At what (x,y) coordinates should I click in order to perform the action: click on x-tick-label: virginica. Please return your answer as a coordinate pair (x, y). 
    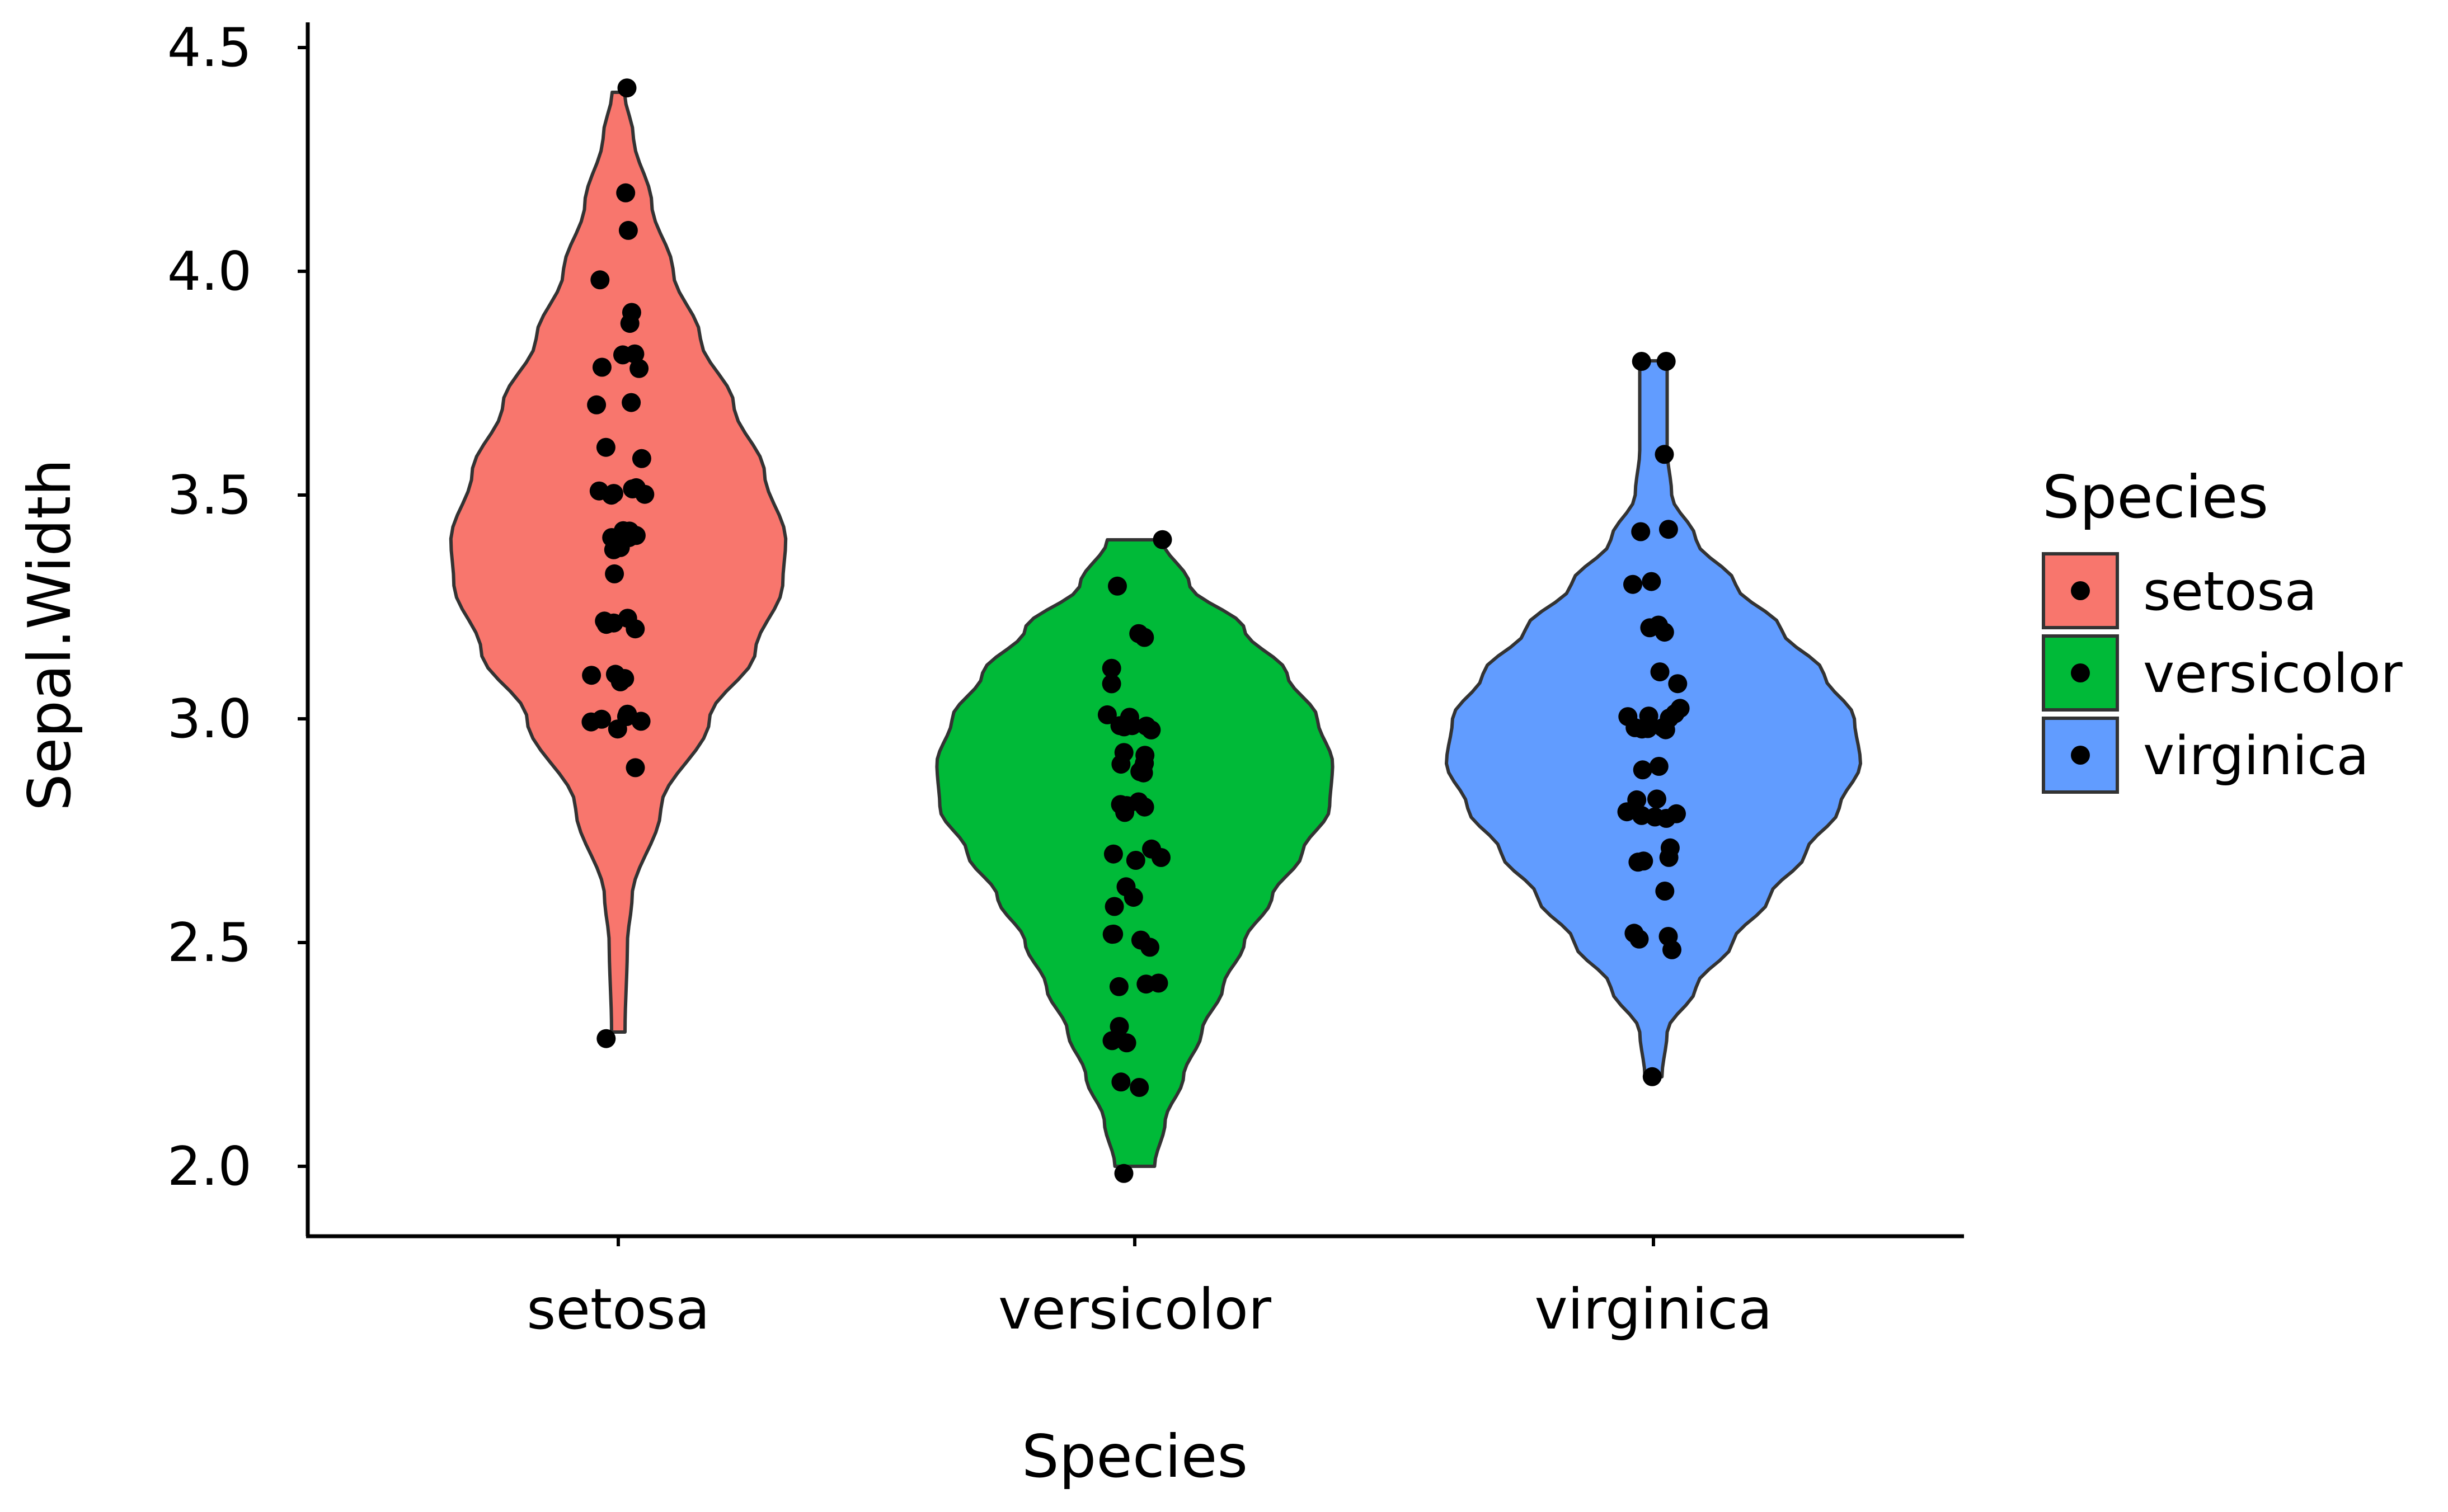
    Looking at the image, I should click on (1654, 1310).